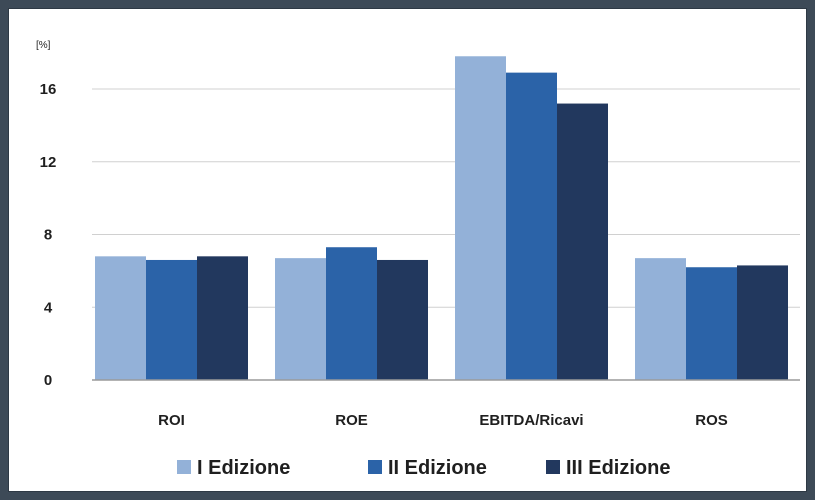  Describe the element at coordinates (171, 420) in the screenshot. I see `category-label: ROI` at that location.